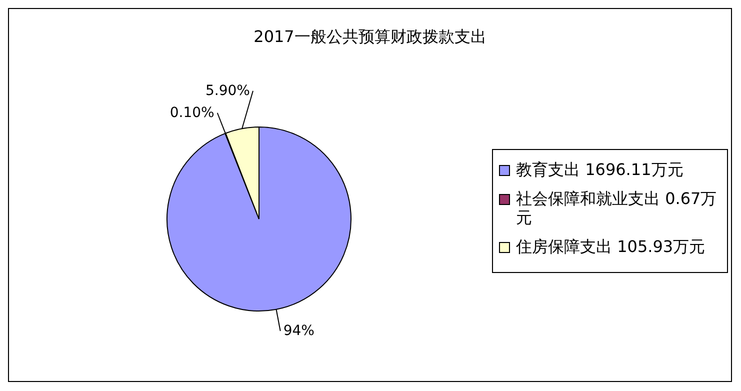  Describe the element at coordinates (228, 90) in the screenshot. I see `data-label: 5.90%` at that location.